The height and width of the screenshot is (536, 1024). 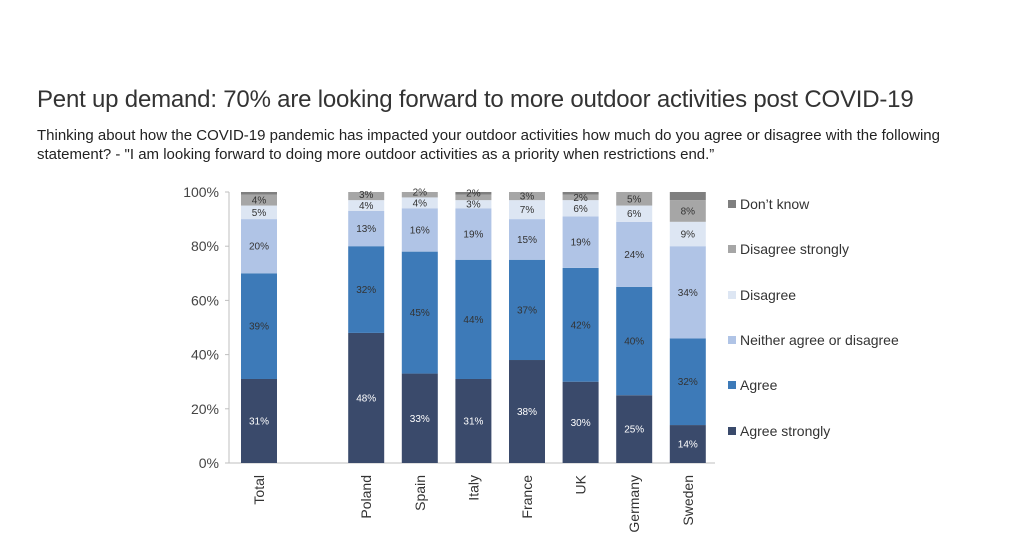 I want to click on legend-label: Neither agree or disagree, so click(x=819, y=340).